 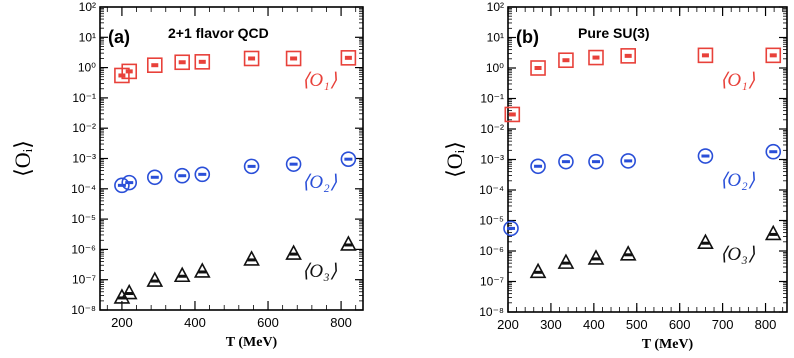 What do you see at coordinates (723, 324) in the screenshot?
I see `x-tick-label: 700` at bounding box center [723, 324].